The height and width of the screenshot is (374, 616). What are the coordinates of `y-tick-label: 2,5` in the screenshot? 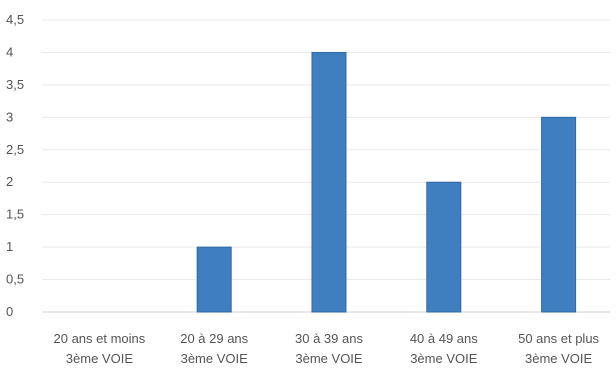 It's located at (15, 149).